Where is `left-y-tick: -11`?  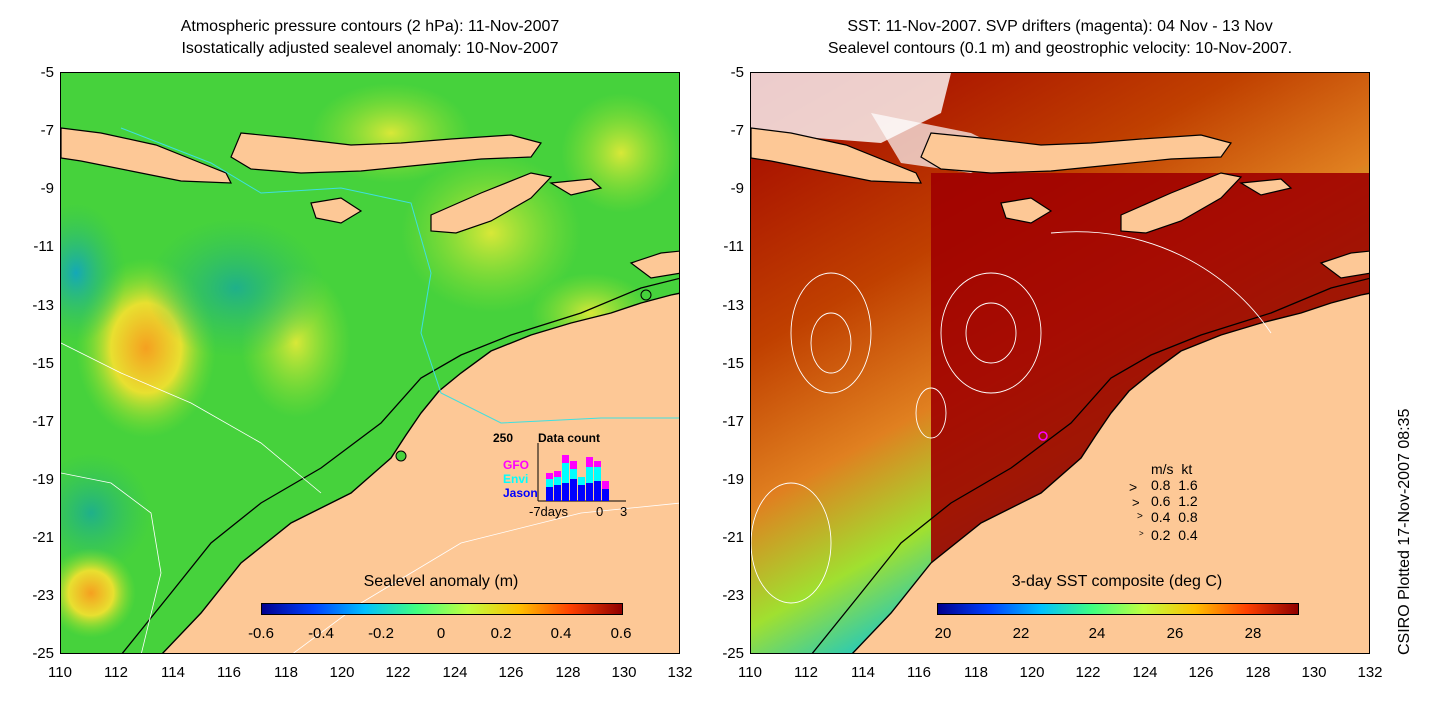
left-y-tick: -11 is located at coordinates (43, 246).